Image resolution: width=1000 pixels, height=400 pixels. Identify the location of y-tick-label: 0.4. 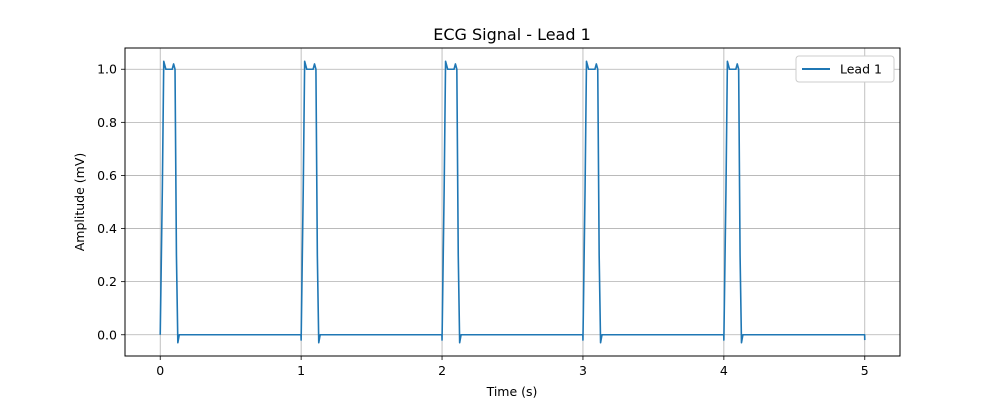
(107, 228).